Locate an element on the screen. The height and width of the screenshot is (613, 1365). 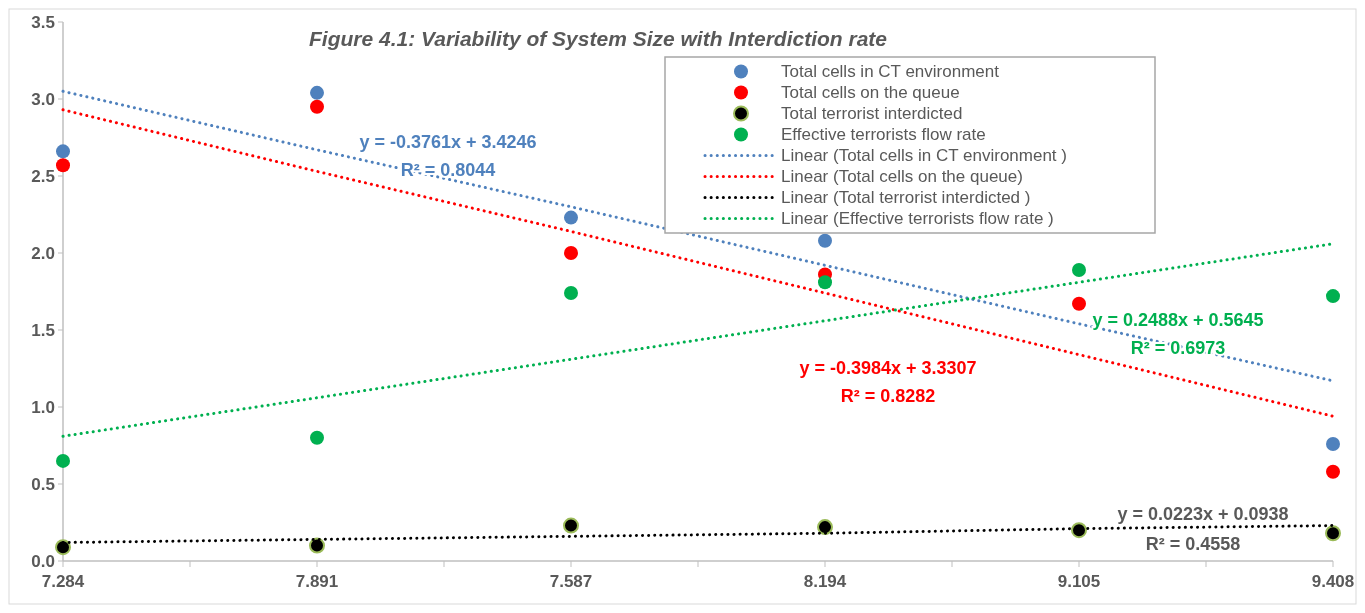
legend-label: Linear (Total terrorist interdicted ) is located at coordinates (906, 198).